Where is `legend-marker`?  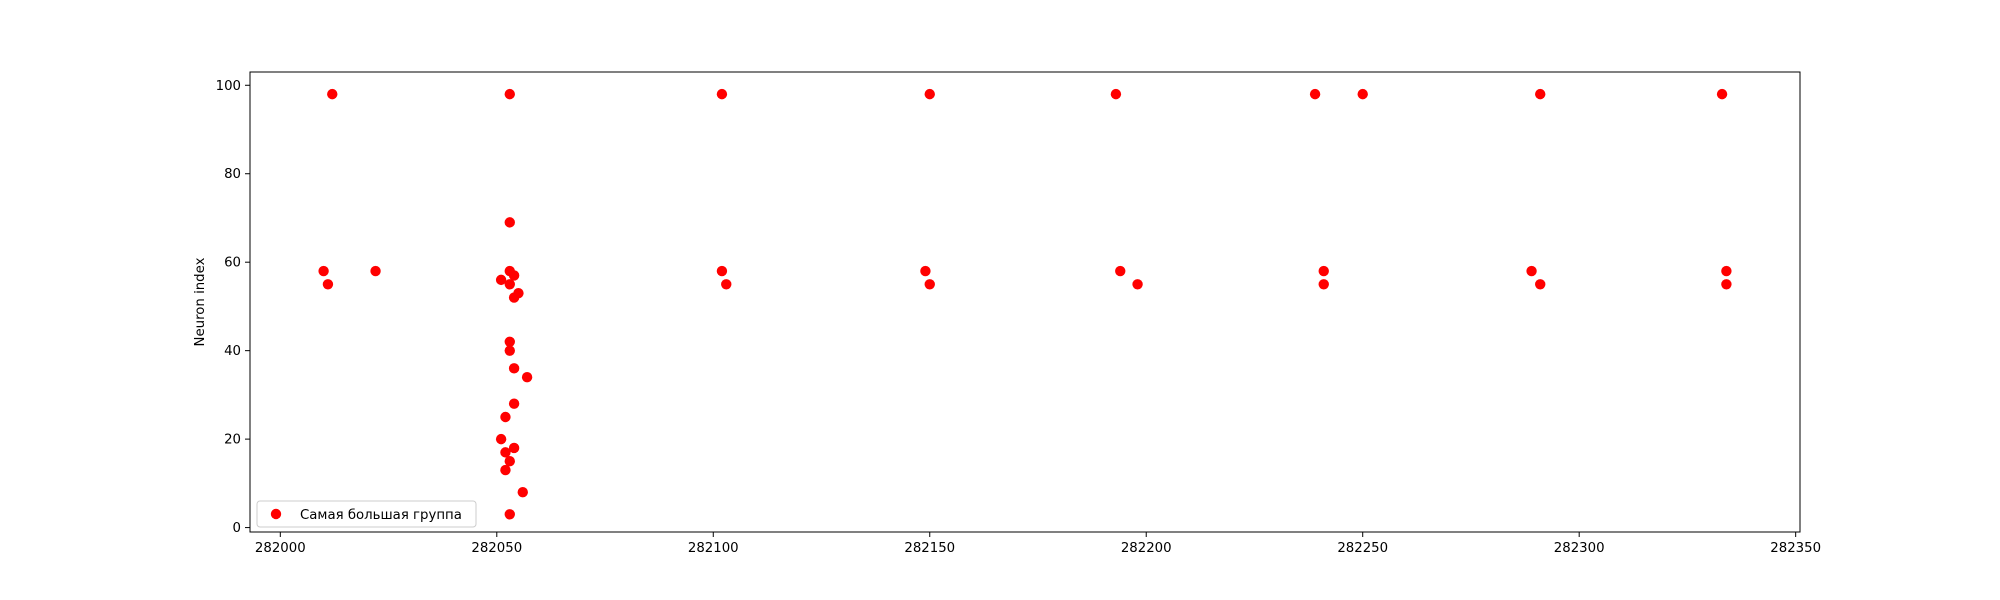
legend-marker is located at coordinates (276, 514).